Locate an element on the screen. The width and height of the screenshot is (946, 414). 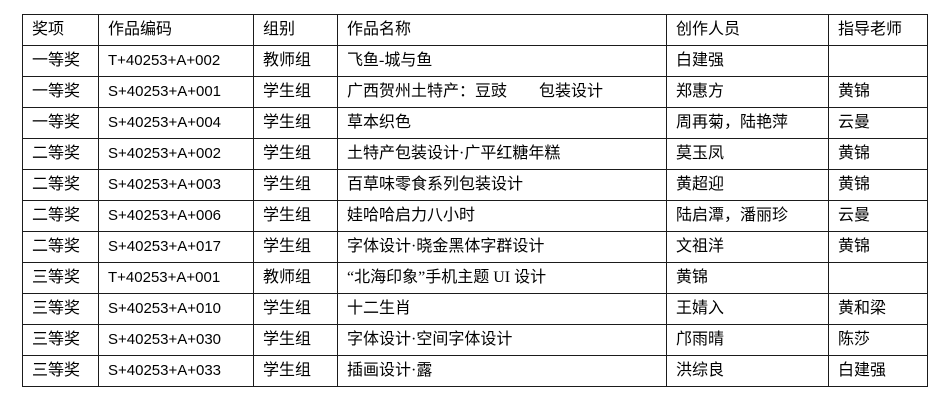
cell-creators: 文祖洋 is located at coordinates (747, 247).